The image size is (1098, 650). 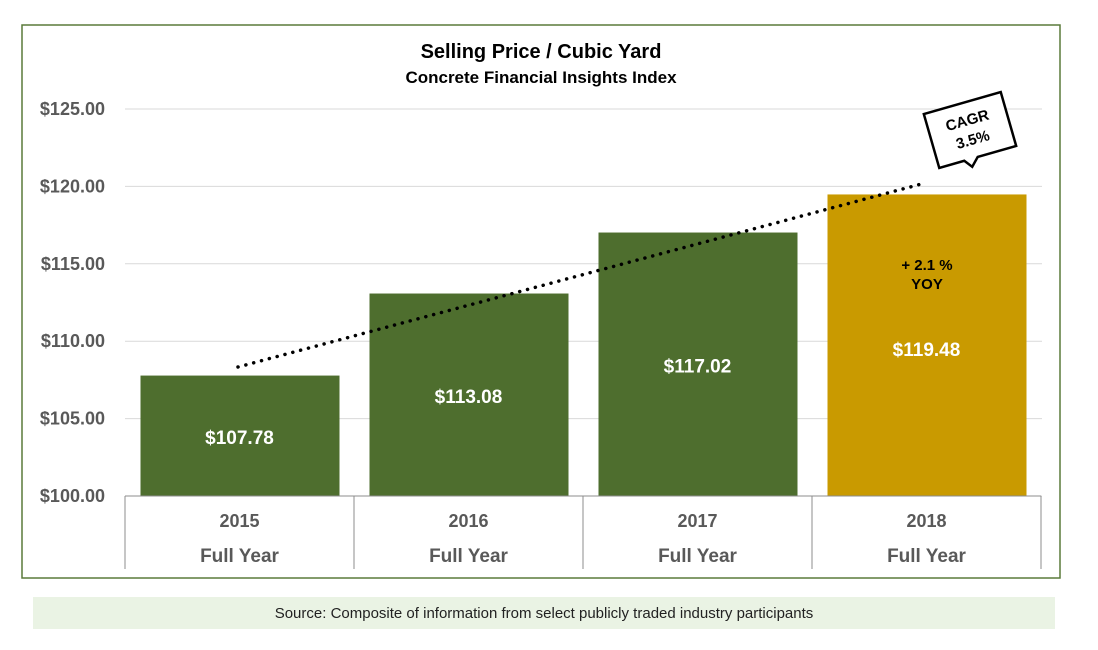 I want to click on bar-data-label: $113.08, so click(x=469, y=397).